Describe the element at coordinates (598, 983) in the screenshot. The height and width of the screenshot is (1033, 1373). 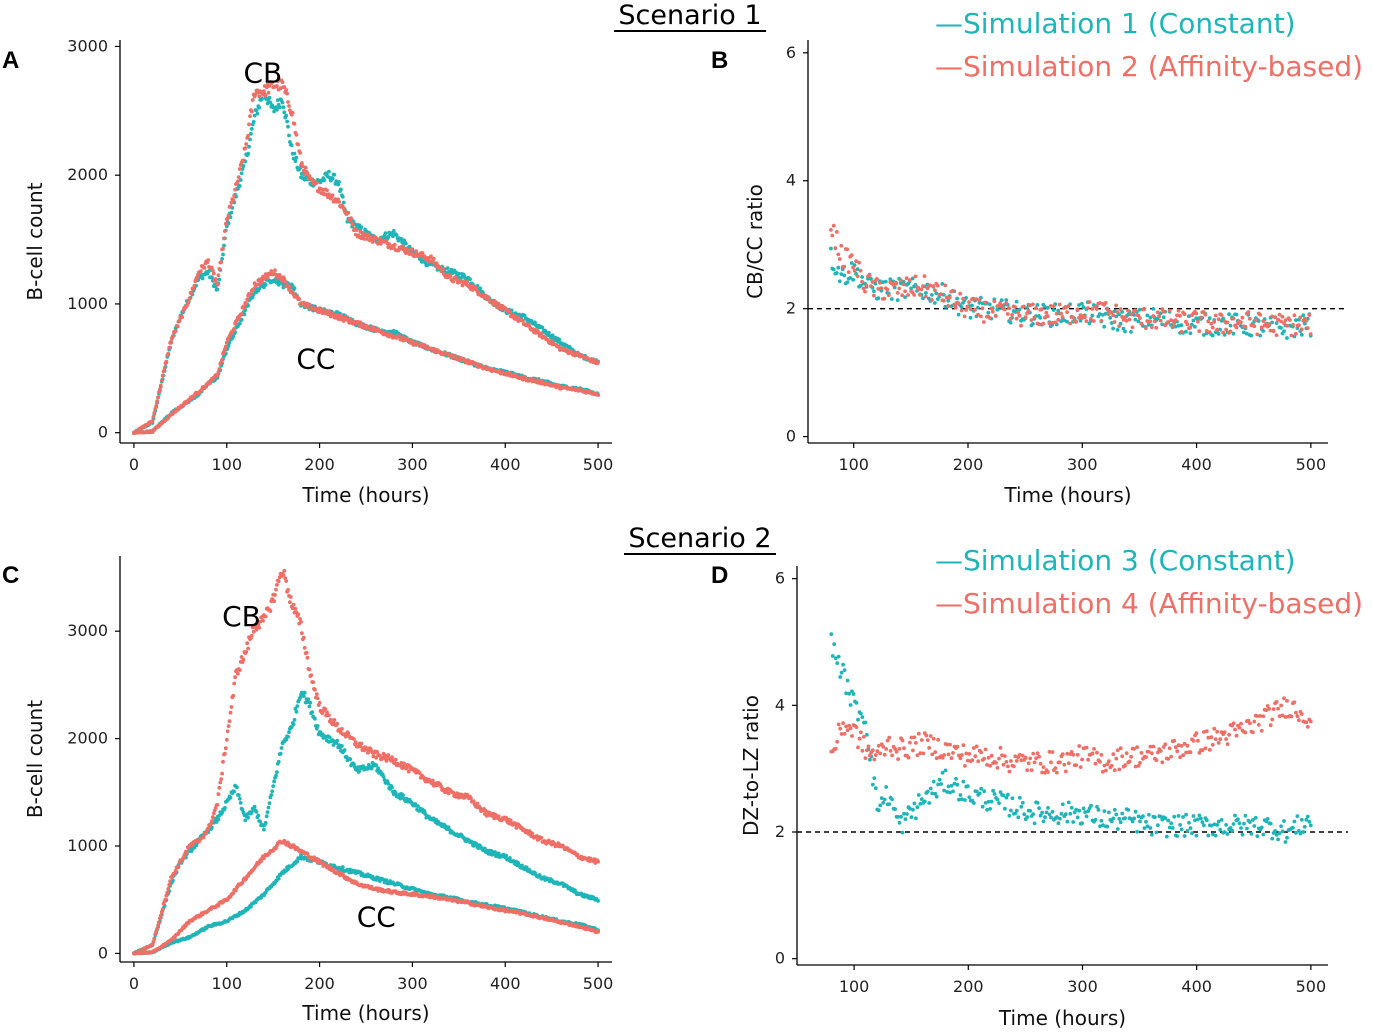
I see `x-tick-label-c: 500` at that location.